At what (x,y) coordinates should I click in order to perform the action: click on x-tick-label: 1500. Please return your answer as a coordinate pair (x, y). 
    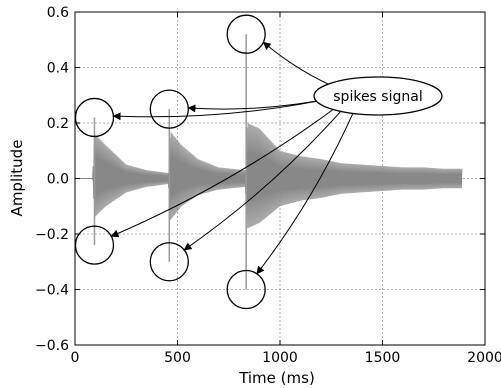
    Looking at the image, I should click on (383, 358).